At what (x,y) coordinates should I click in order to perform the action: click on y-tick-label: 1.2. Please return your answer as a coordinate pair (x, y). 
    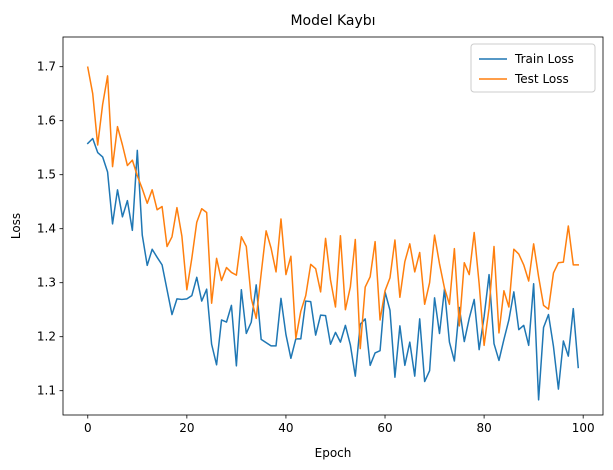
    Looking at the image, I should click on (46, 337).